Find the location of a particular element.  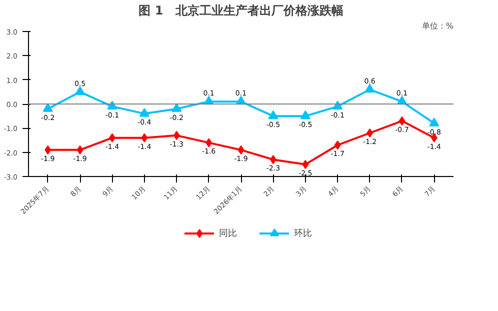

legend-label: 同比 is located at coordinates (228, 234).